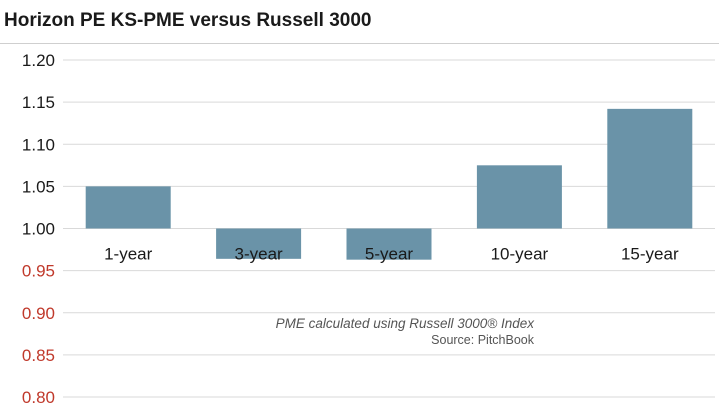 This screenshot has height=418, width=719. I want to click on title-bar: Horizon PE KS-PME versus Russell 3000, so click(359, 22).